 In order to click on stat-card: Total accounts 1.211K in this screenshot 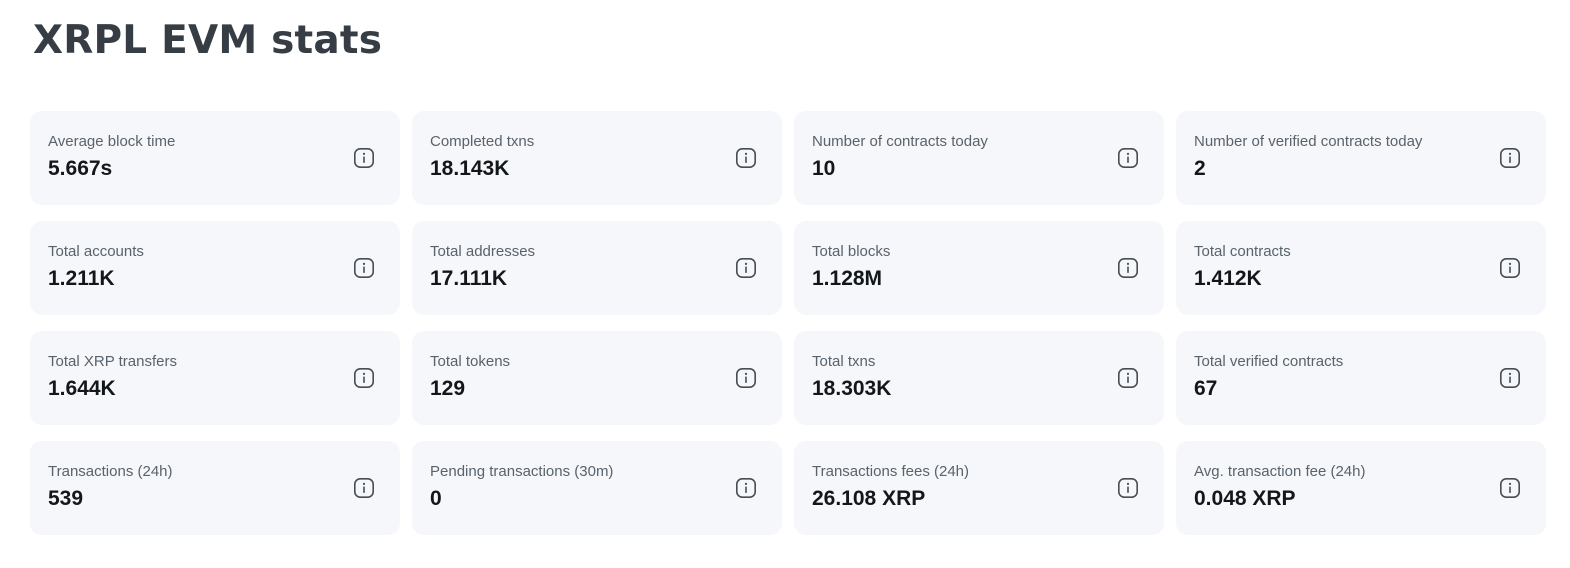, I will do `click(215, 267)`.